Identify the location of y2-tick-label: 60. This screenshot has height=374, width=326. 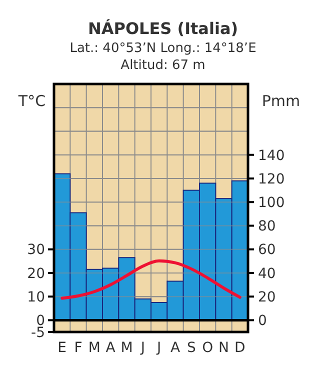
(267, 250).